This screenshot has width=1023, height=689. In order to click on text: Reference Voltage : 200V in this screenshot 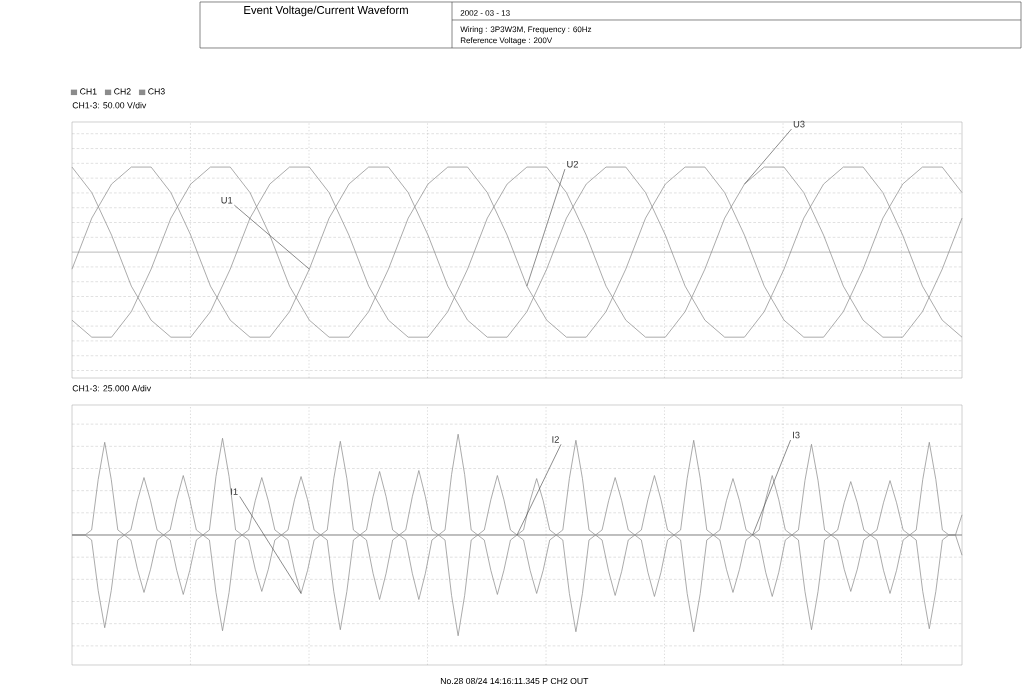, I will do `click(506, 41)`.